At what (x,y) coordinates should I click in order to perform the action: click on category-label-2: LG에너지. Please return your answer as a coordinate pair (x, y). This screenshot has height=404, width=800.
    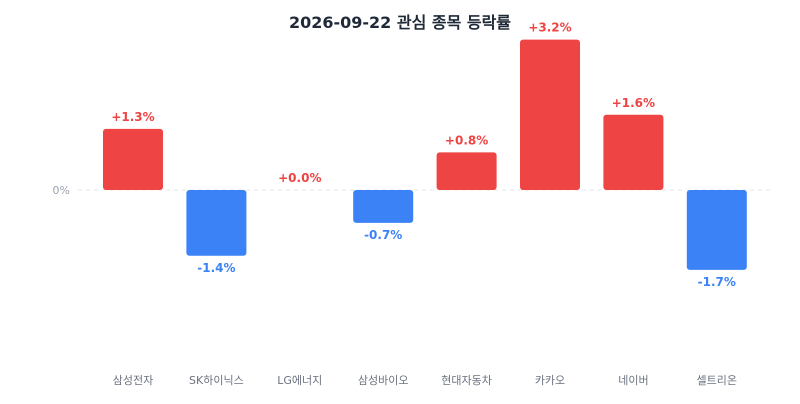
    Looking at the image, I should click on (299, 380).